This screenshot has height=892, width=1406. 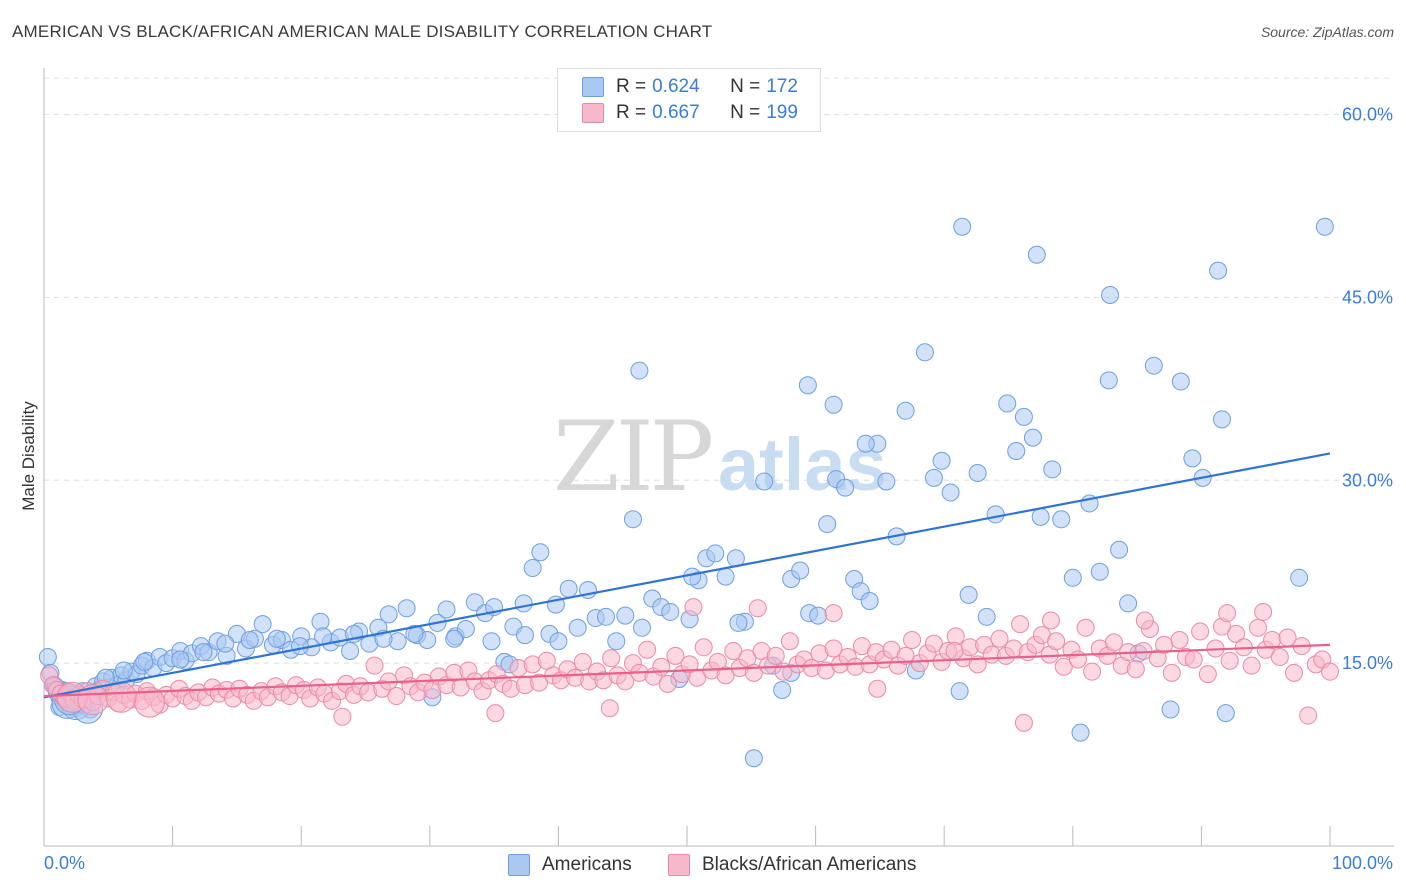 I want to click on legend-swatch-blue, so click(x=593, y=87).